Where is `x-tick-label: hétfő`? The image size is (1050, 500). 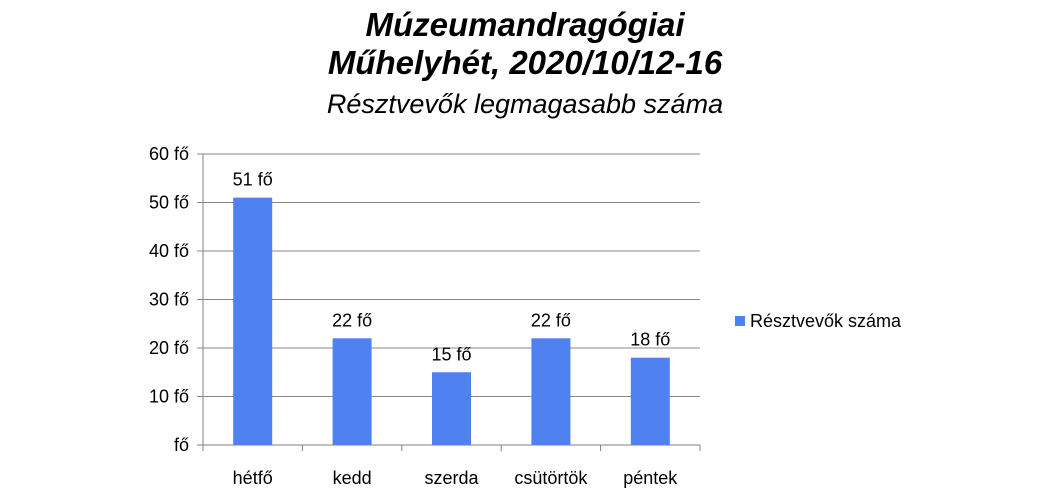 x-tick-label: hétfő is located at coordinates (253, 478).